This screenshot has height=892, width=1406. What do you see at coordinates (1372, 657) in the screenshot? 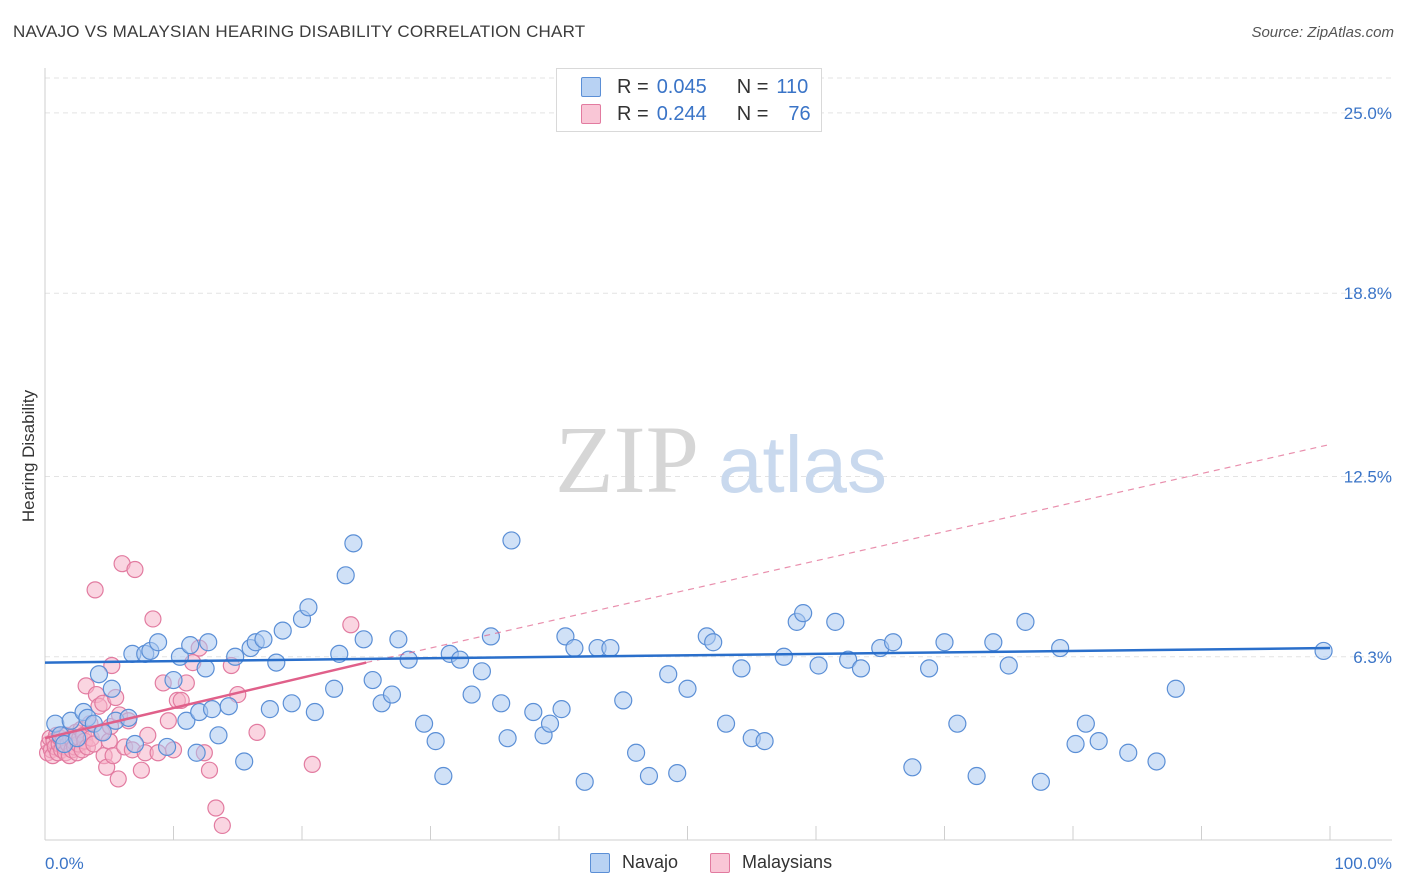
I see `y-tick-label: 6.3%` at bounding box center [1372, 657].